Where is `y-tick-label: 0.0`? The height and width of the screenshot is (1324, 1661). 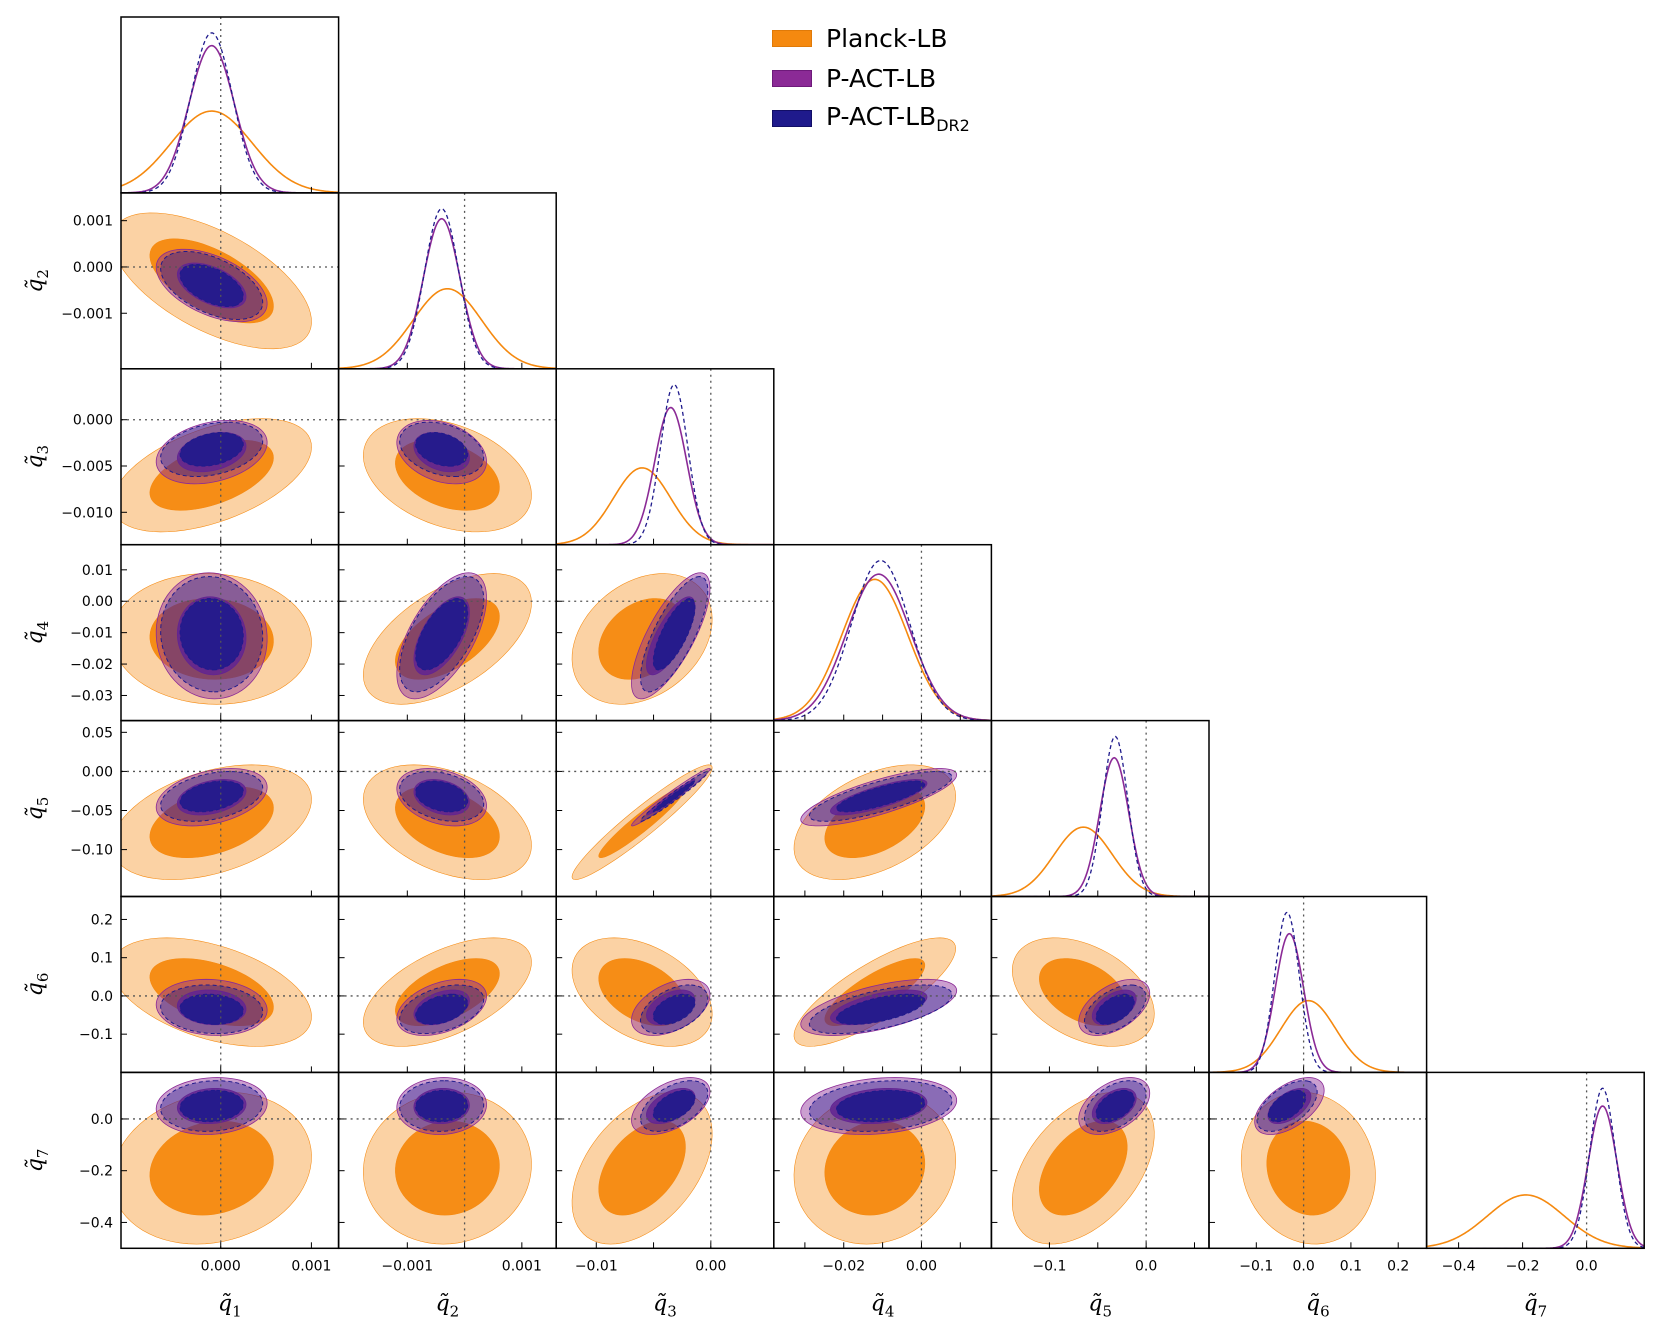
y-tick-label: 0.0 is located at coordinates (102, 1120).